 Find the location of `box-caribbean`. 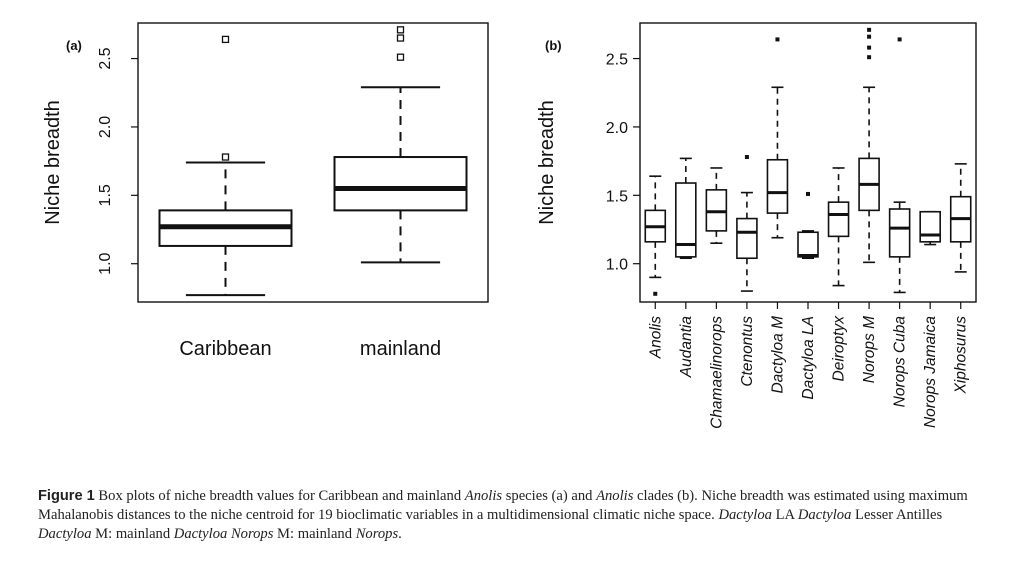

box-caribbean is located at coordinates (225, 166).